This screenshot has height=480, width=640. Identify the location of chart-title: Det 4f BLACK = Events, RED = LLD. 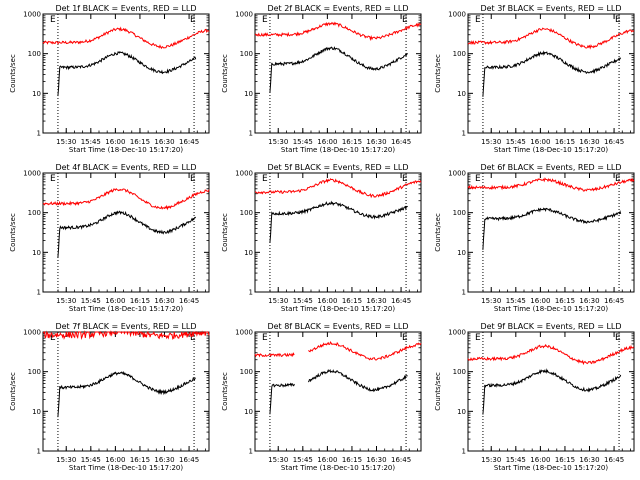
(125, 167).